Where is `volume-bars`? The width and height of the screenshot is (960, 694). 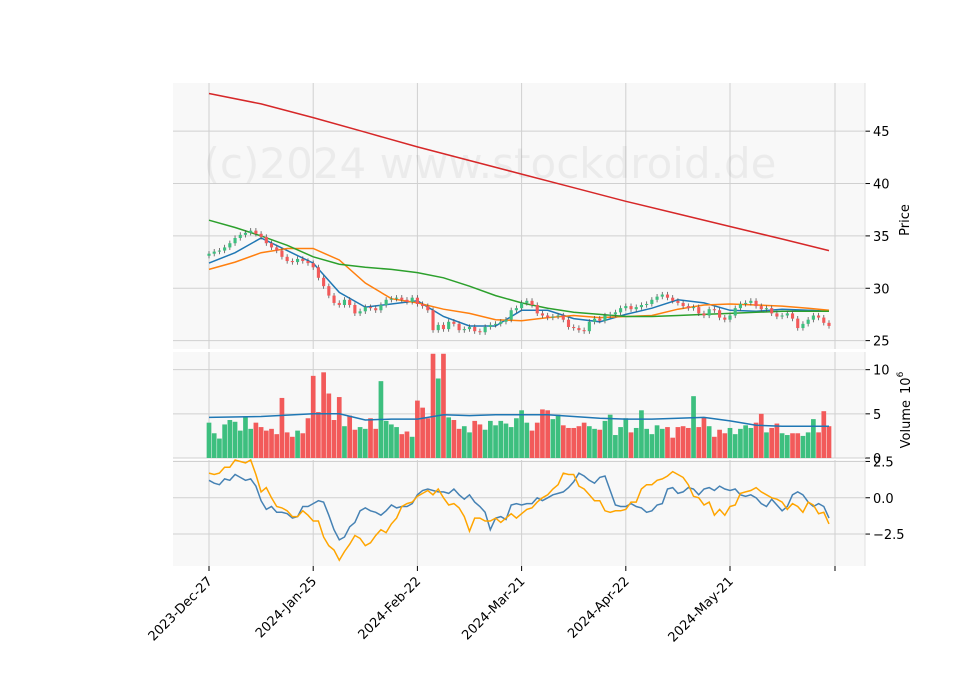
volume-bars is located at coordinates (519, 405).